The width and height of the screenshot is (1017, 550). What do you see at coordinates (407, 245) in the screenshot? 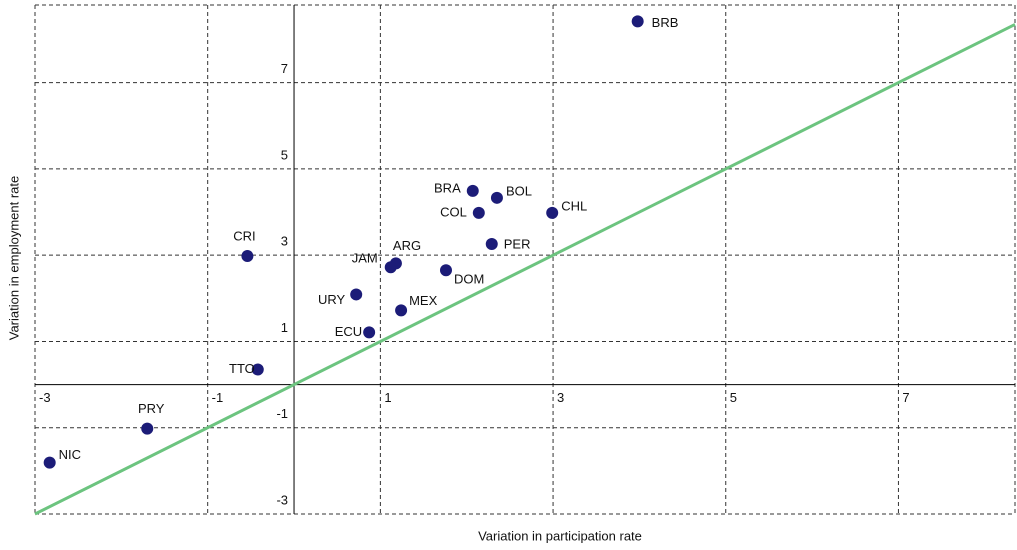
I see `point-label: ARG` at bounding box center [407, 245].